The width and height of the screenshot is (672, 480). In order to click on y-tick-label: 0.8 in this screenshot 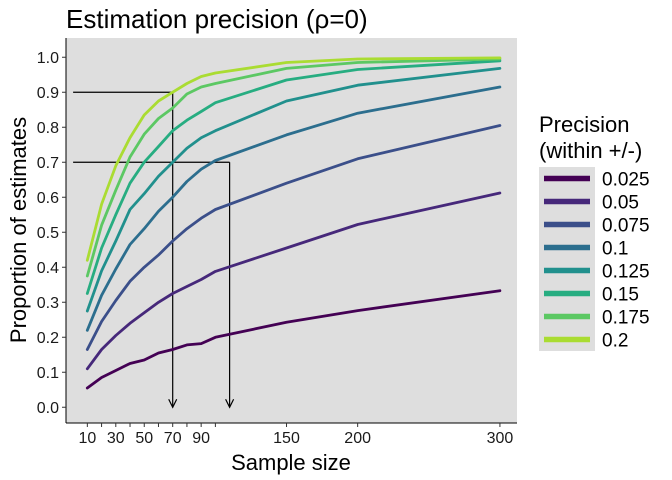, I will do `click(48, 128)`.